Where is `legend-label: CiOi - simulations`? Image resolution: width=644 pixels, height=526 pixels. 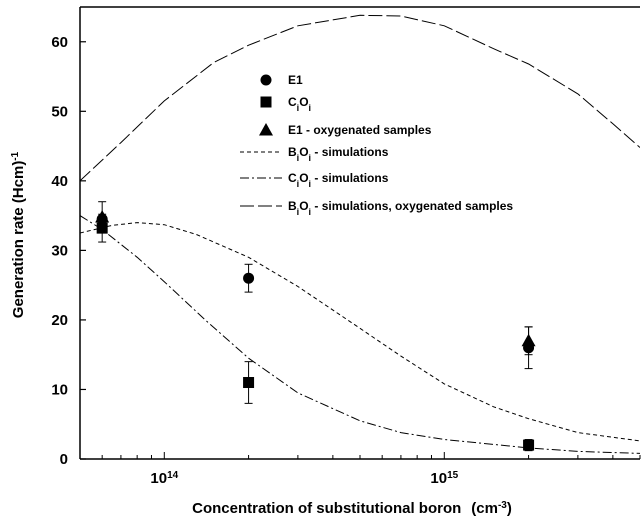
legend-label: CiOi - simulations is located at coordinates (338, 180).